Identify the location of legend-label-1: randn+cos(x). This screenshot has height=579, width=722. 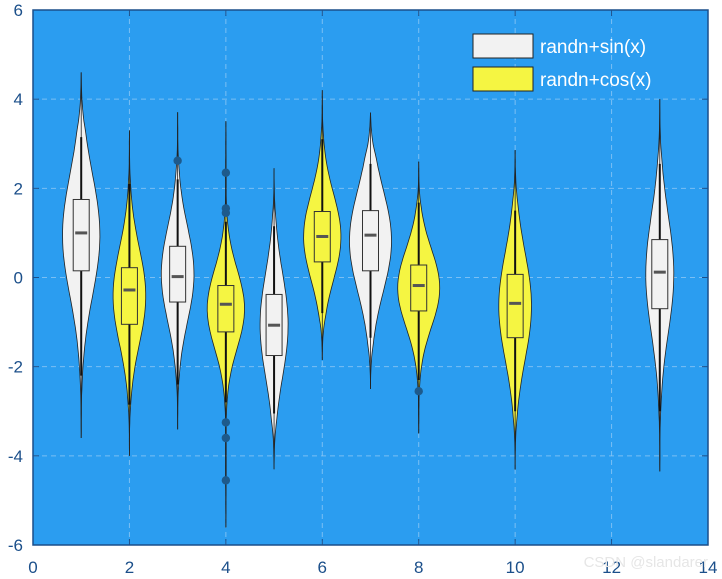
(595, 80).